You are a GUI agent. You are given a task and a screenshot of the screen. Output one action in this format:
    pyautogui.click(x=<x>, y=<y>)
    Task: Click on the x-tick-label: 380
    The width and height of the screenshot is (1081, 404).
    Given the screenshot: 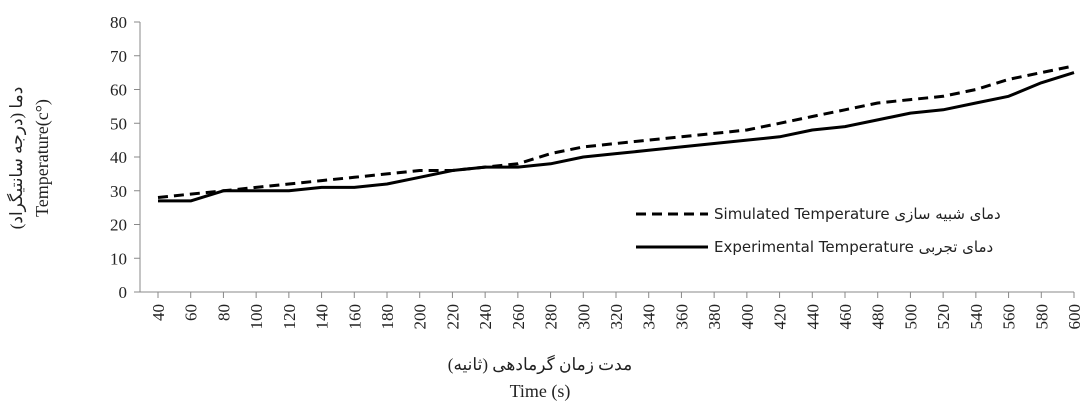 What is the action you would take?
    pyautogui.click(x=714, y=317)
    